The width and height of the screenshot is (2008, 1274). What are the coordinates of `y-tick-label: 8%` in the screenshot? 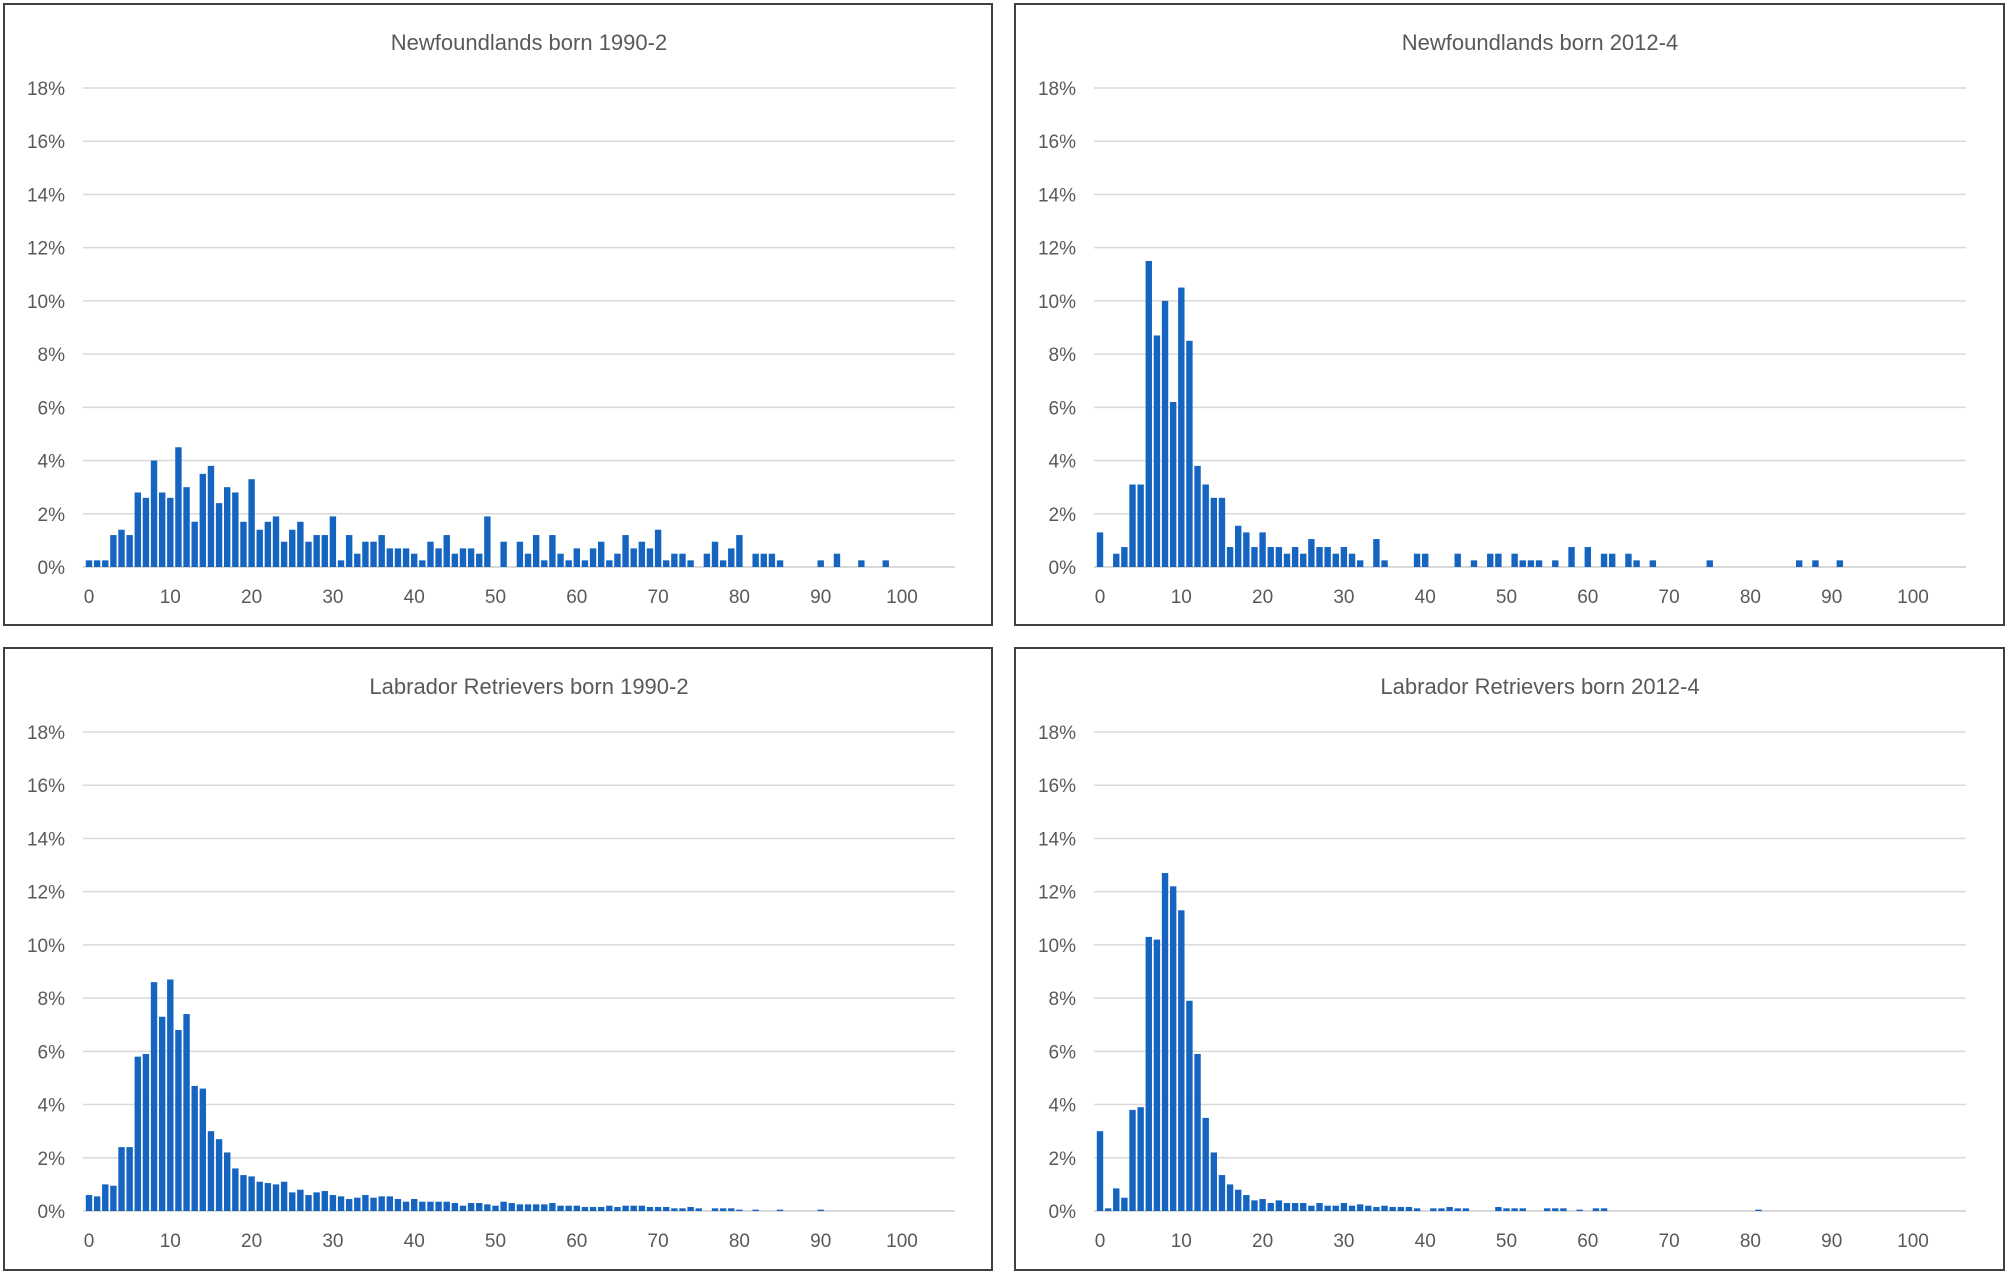 It's located at (52, 355).